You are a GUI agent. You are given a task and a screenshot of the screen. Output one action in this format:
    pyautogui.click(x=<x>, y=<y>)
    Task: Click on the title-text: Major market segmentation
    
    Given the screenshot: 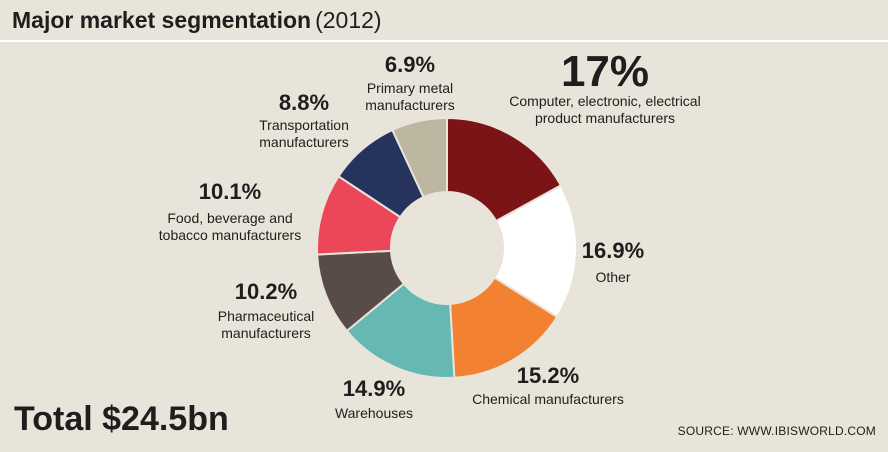 What is the action you would take?
    pyautogui.click(x=162, y=20)
    